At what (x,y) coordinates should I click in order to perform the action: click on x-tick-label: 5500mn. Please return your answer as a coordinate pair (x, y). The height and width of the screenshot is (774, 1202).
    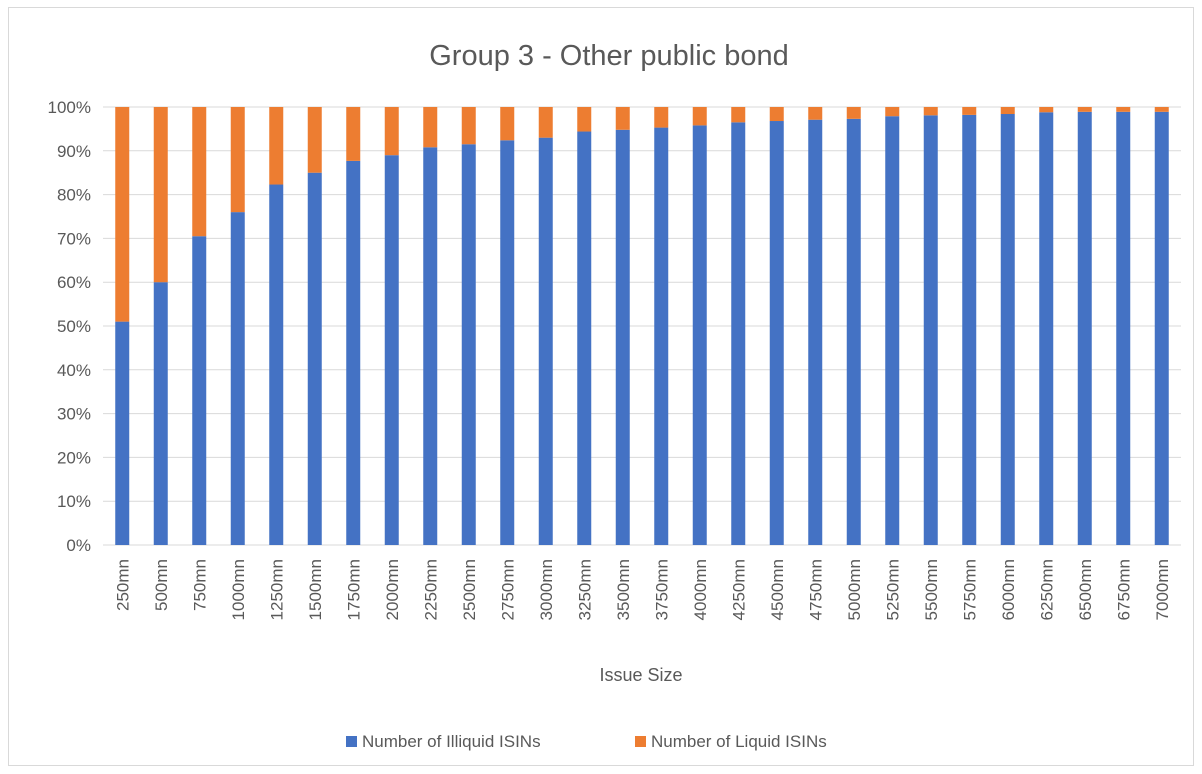
    Looking at the image, I should click on (931, 589).